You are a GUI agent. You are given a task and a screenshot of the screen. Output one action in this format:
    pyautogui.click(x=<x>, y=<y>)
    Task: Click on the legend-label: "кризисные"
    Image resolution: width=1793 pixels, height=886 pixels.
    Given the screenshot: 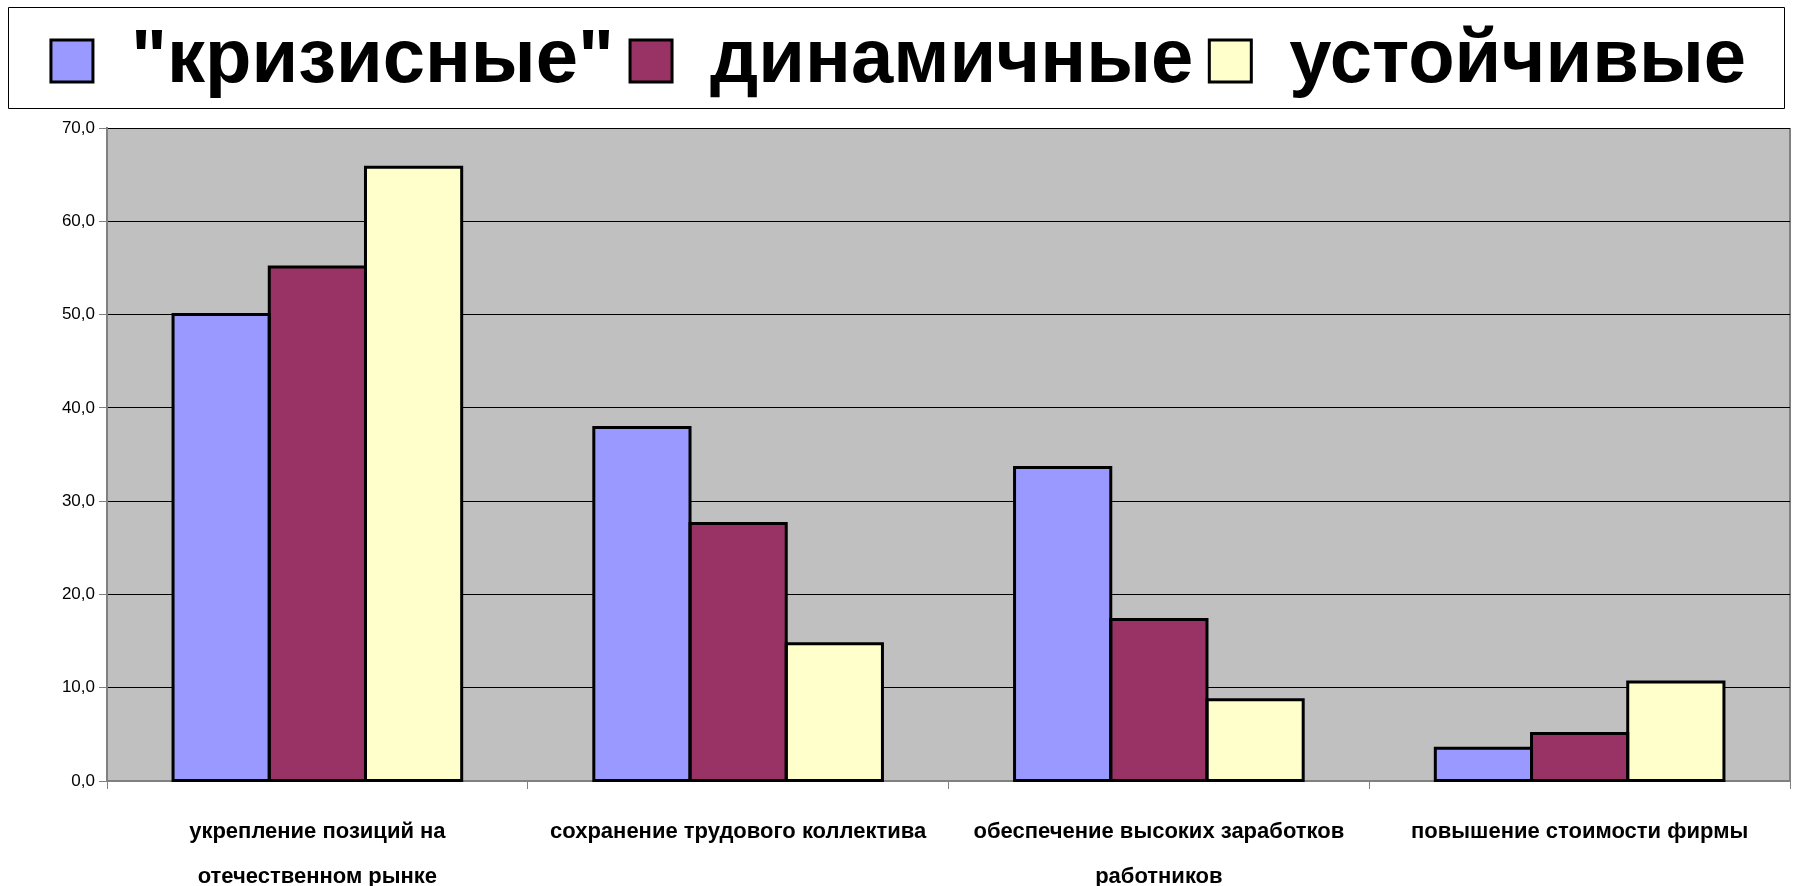 What is the action you would take?
    pyautogui.click(x=372, y=55)
    